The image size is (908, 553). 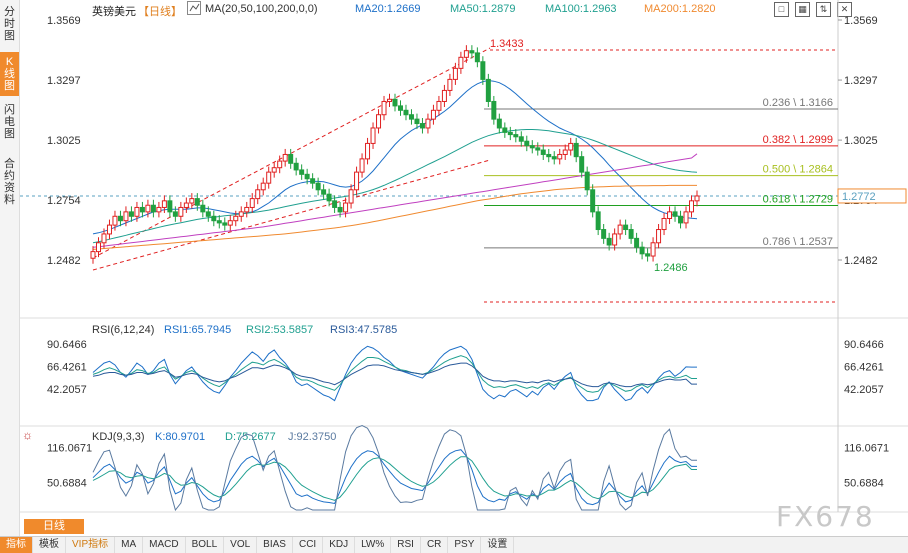 I want to click on restore-icon: □, so click(x=781, y=9).